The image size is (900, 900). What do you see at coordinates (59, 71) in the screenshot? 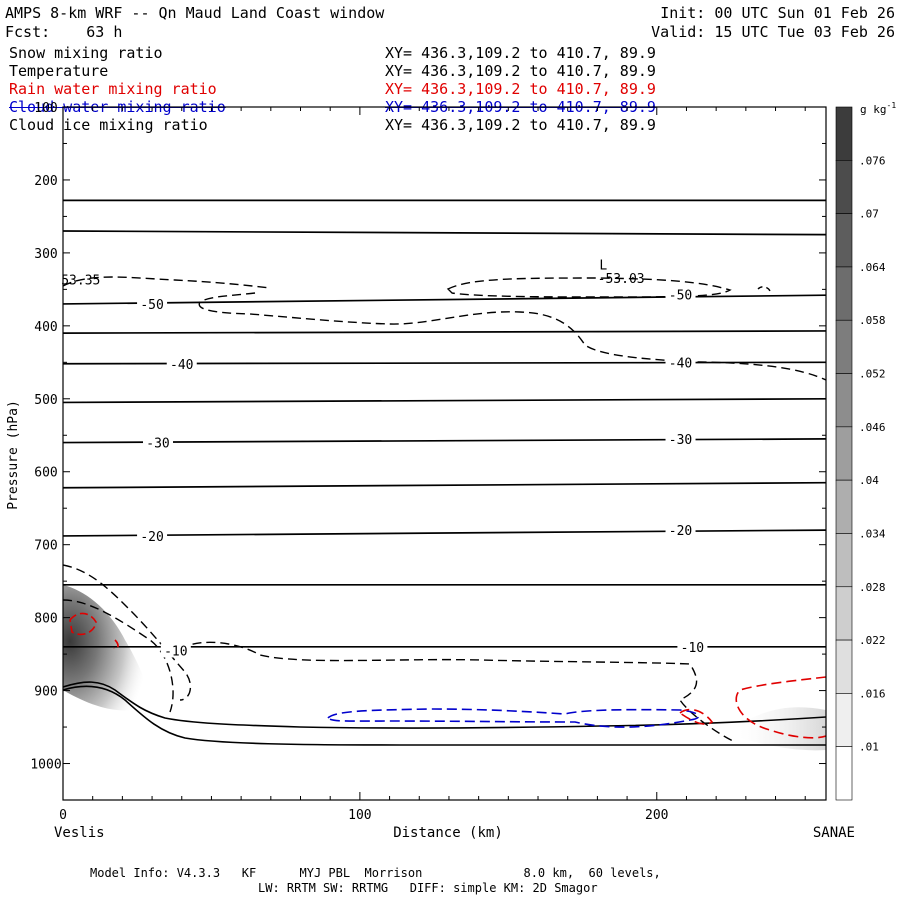
I see `field-name-temperature: Temperature` at bounding box center [59, 71].